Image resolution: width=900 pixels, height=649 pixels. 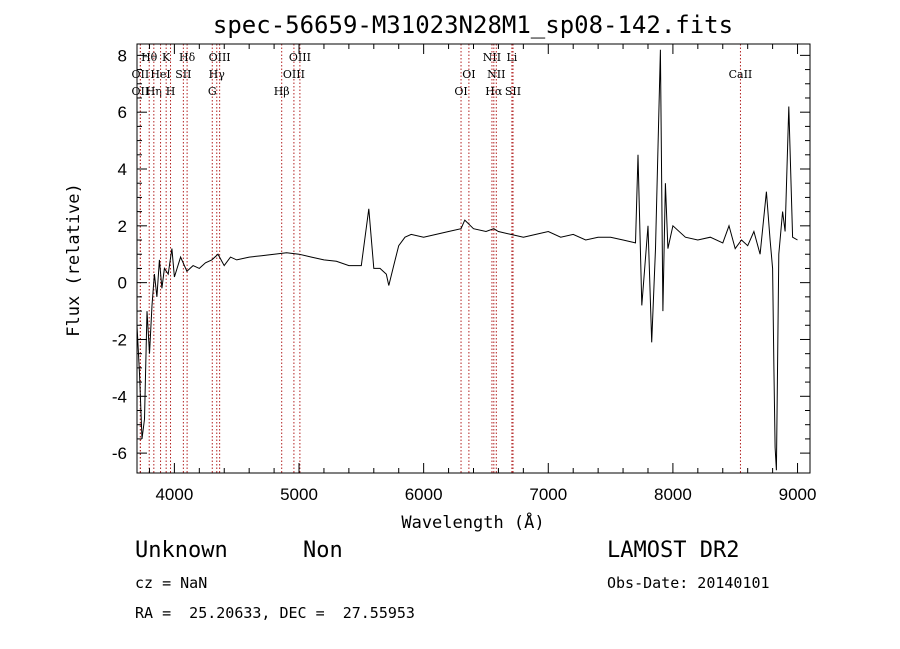 I want to click on coordinates-text: RA = 25.20633, DEC = 27.55953, so click(x=275, y=613).